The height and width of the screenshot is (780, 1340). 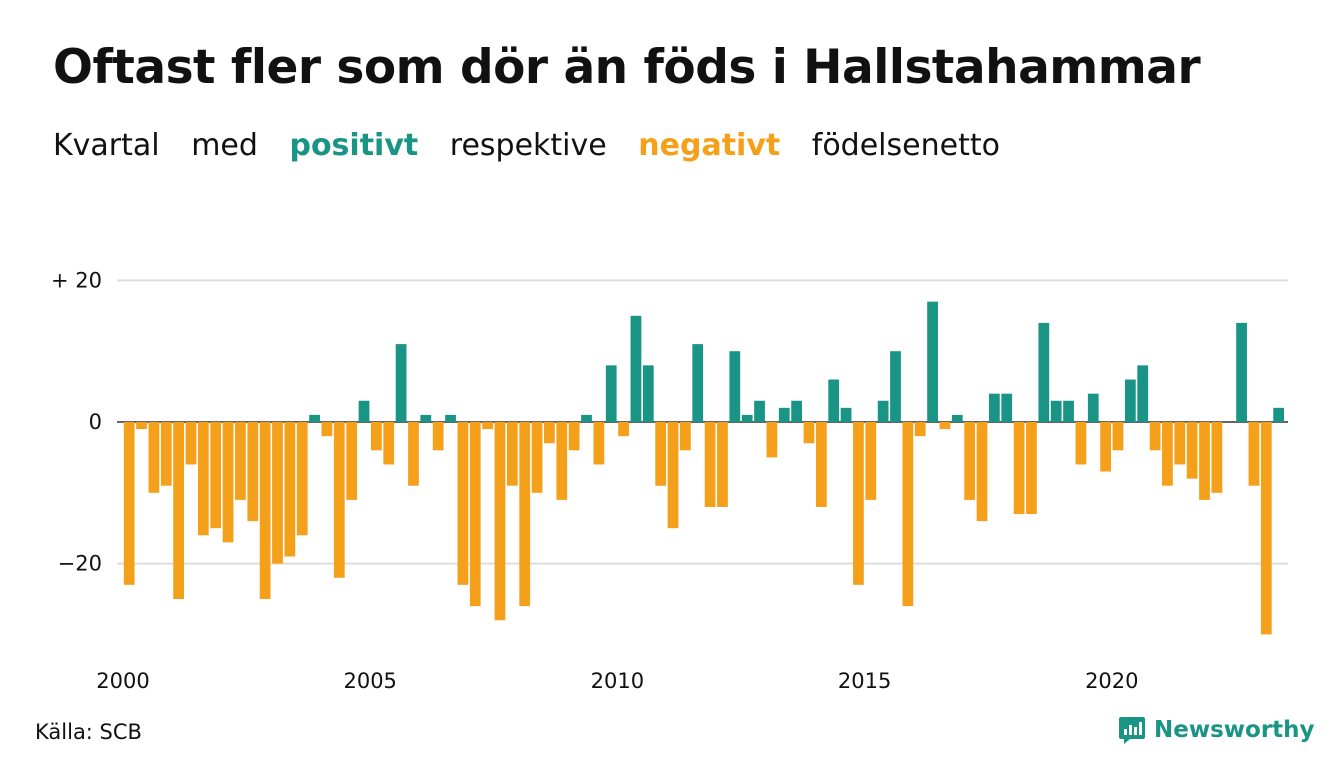 I want to click on x-tick-label: 2000, so click(x=122, y=681).